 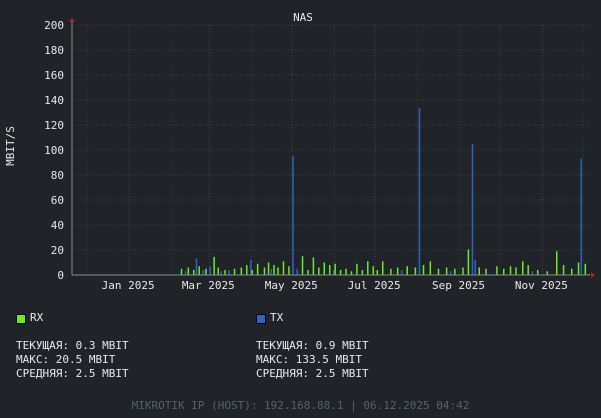 What do you see at coordinates (593, 275) in the screenshot?
I see `x-axis-arrow` at bounding box center [593, 275].